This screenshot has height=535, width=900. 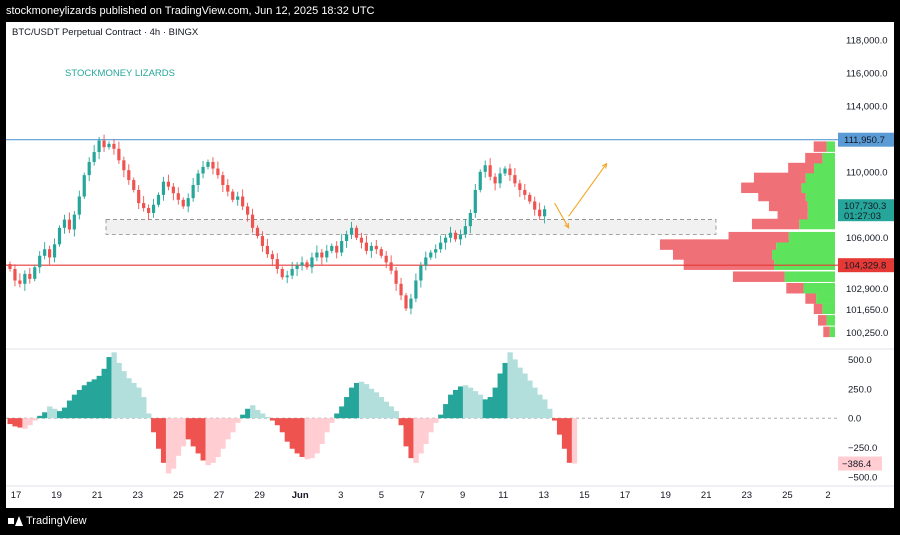 What do you see at coordinates (866, 139) in the screenshot?
I see `price-line-badge` at bounding box center [866, 139].